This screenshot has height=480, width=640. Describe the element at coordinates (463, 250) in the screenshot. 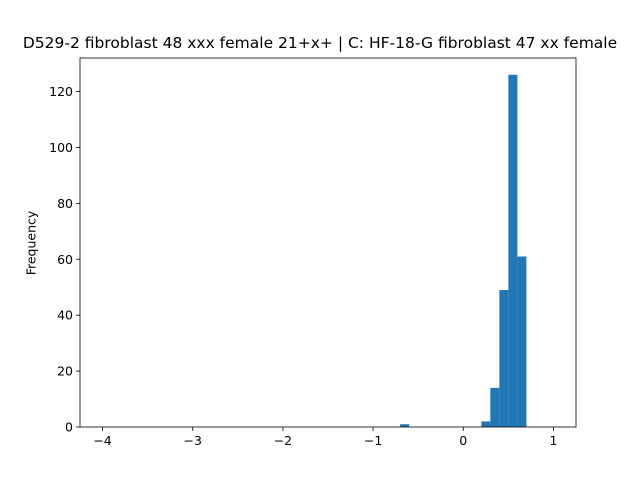

I see `bars-group` at that location.